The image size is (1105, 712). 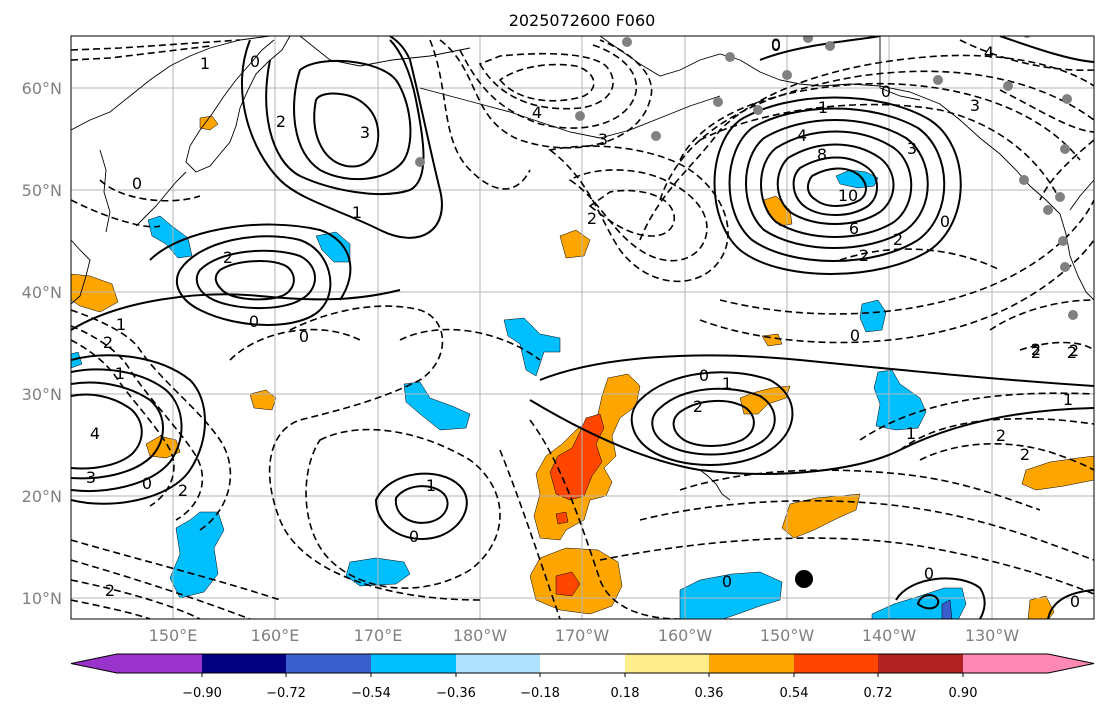 What do you see at coordinates (804, 579) in the screenshot?
I see `marker-black` at bounding box center [804, 579].